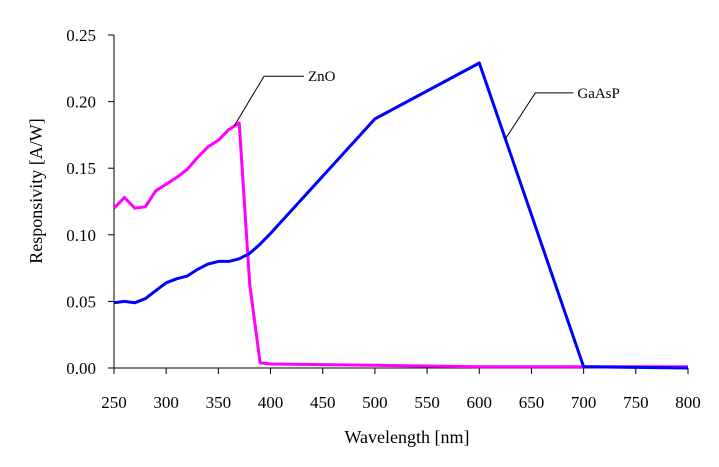  Describe the element at coordinates (81, 102) in the screenshot. I see `y-tick-label: 0.20` at that location.